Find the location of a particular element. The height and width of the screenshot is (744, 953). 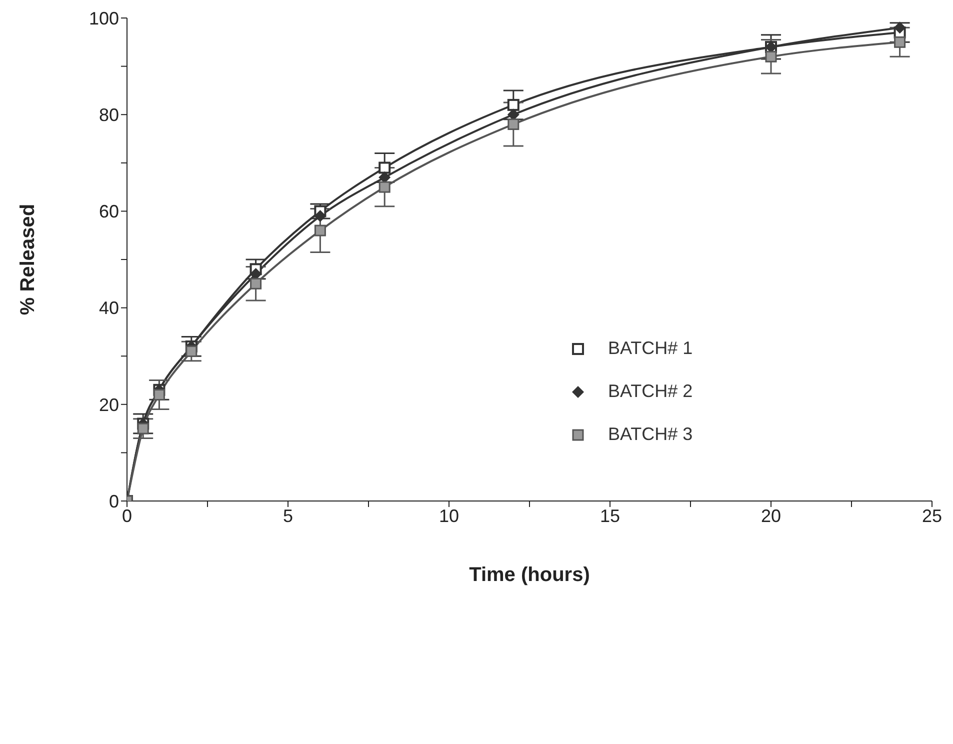

y-axis-title: % Released is located at coordinates (28, 260).